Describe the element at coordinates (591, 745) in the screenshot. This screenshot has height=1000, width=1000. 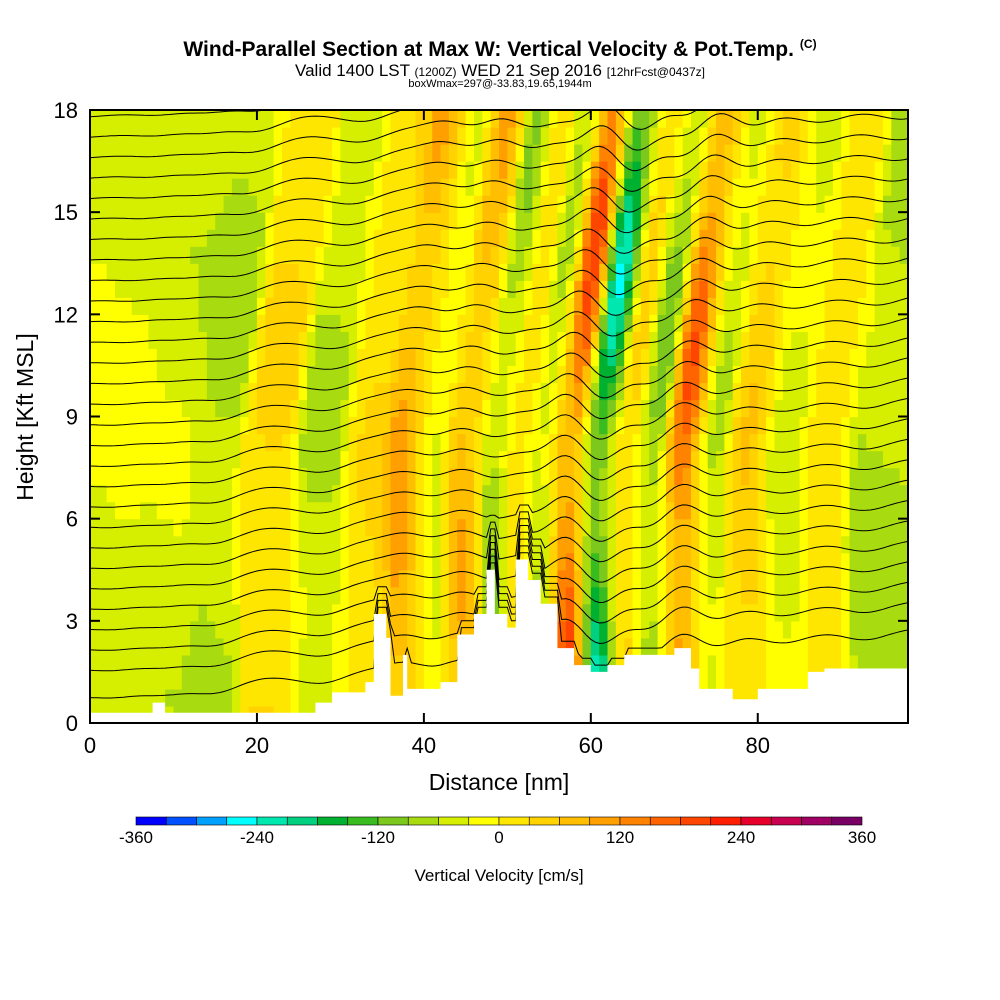
I see `x-tick-label: 60` at that location.